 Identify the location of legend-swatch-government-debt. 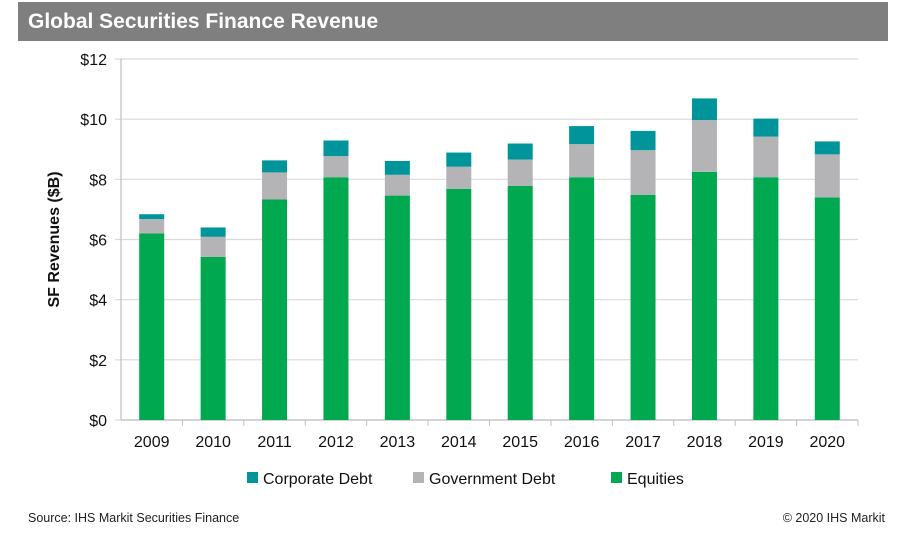
(418, 477).